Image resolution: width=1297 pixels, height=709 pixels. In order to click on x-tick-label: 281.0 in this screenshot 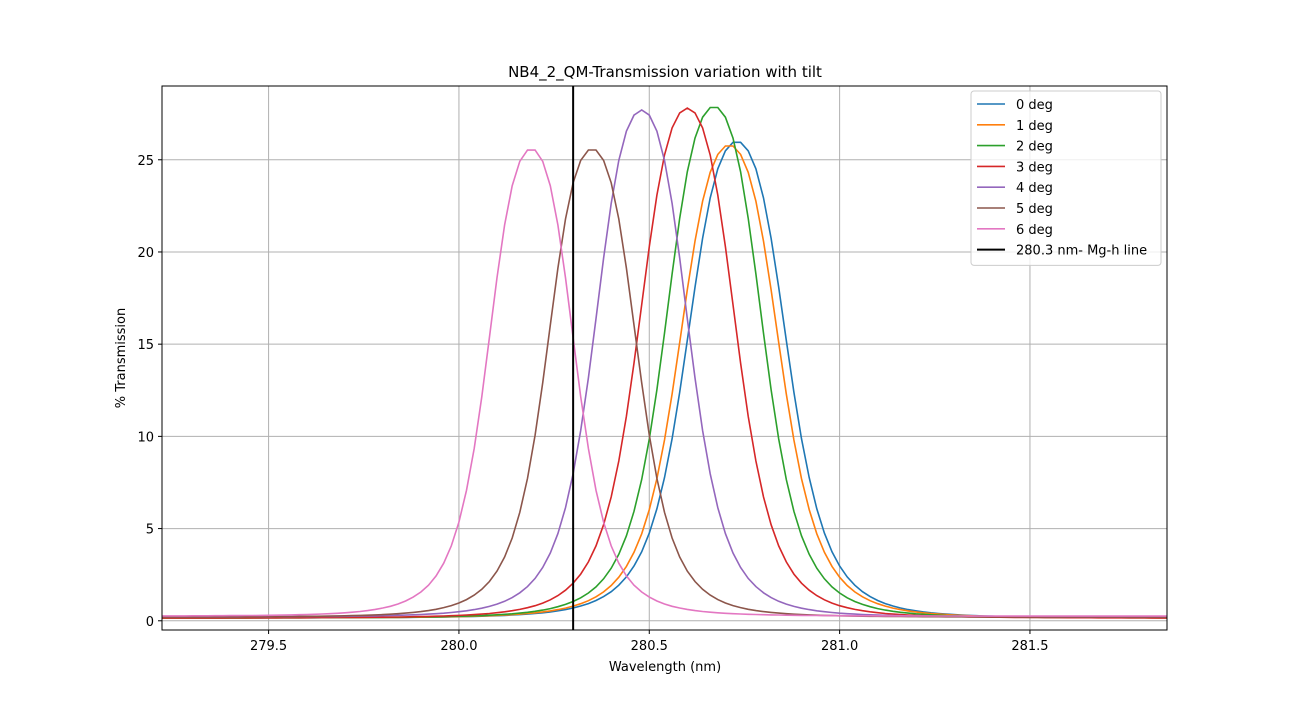, I will do `click(839, 646)`.